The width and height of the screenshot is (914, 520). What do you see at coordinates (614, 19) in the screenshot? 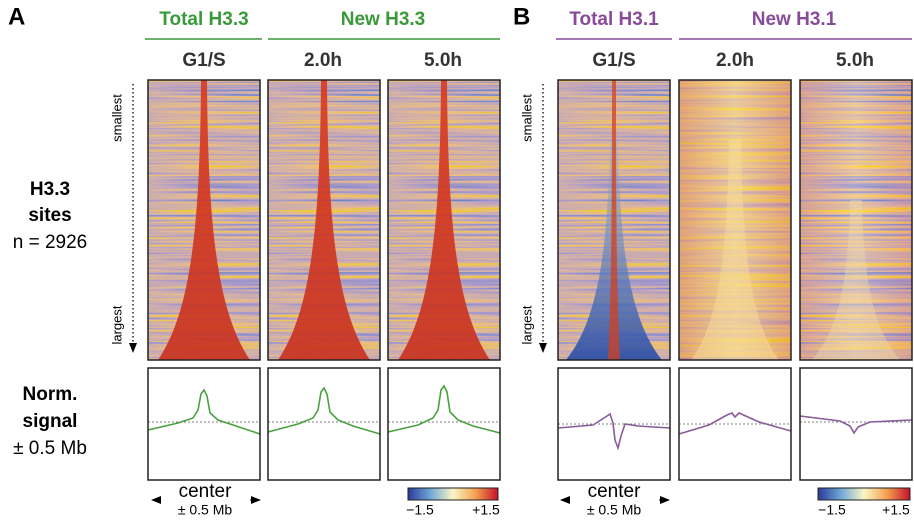
I see `group-title: Total H3.1` at bounding box center [614, 19].